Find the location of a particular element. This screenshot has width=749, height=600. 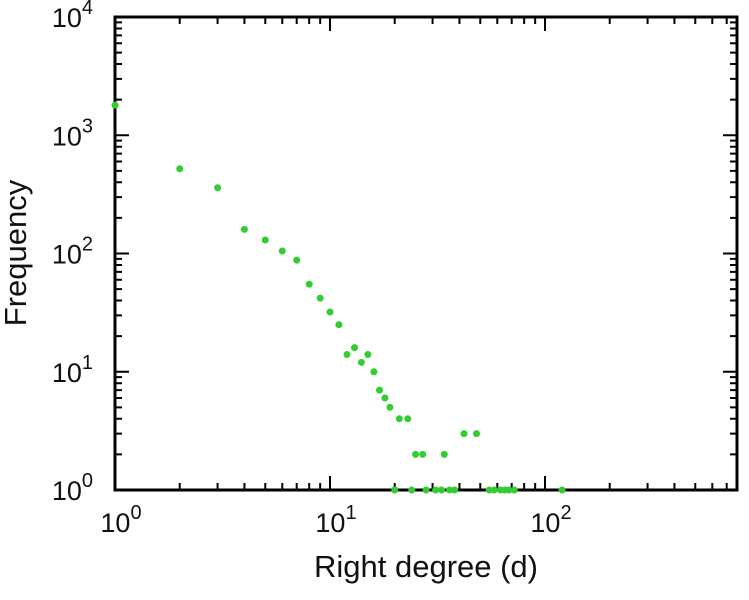

x-tick-label: 10¹ is located at coordinates (335, 520).